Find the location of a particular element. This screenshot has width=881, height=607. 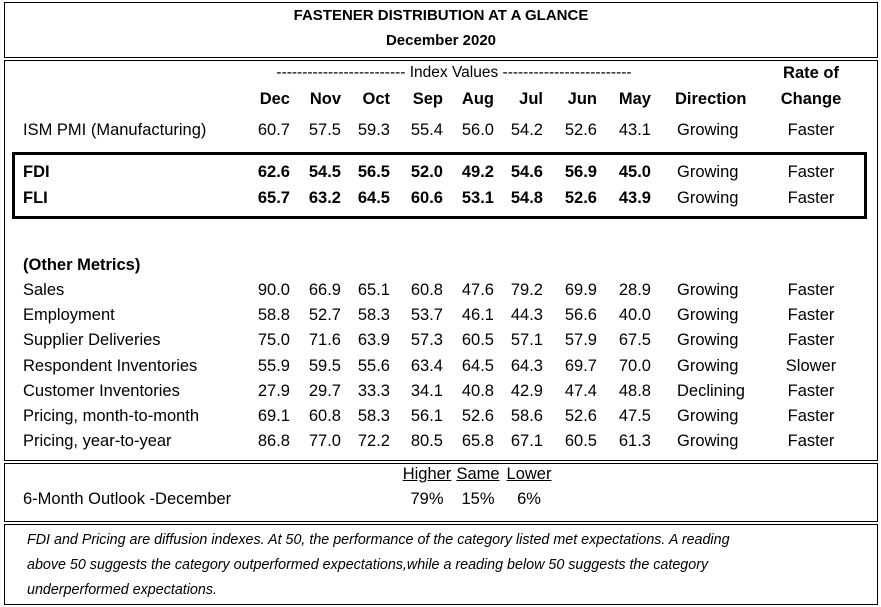

fli-row-value: 54.8 is located at coordinates (526, 198).